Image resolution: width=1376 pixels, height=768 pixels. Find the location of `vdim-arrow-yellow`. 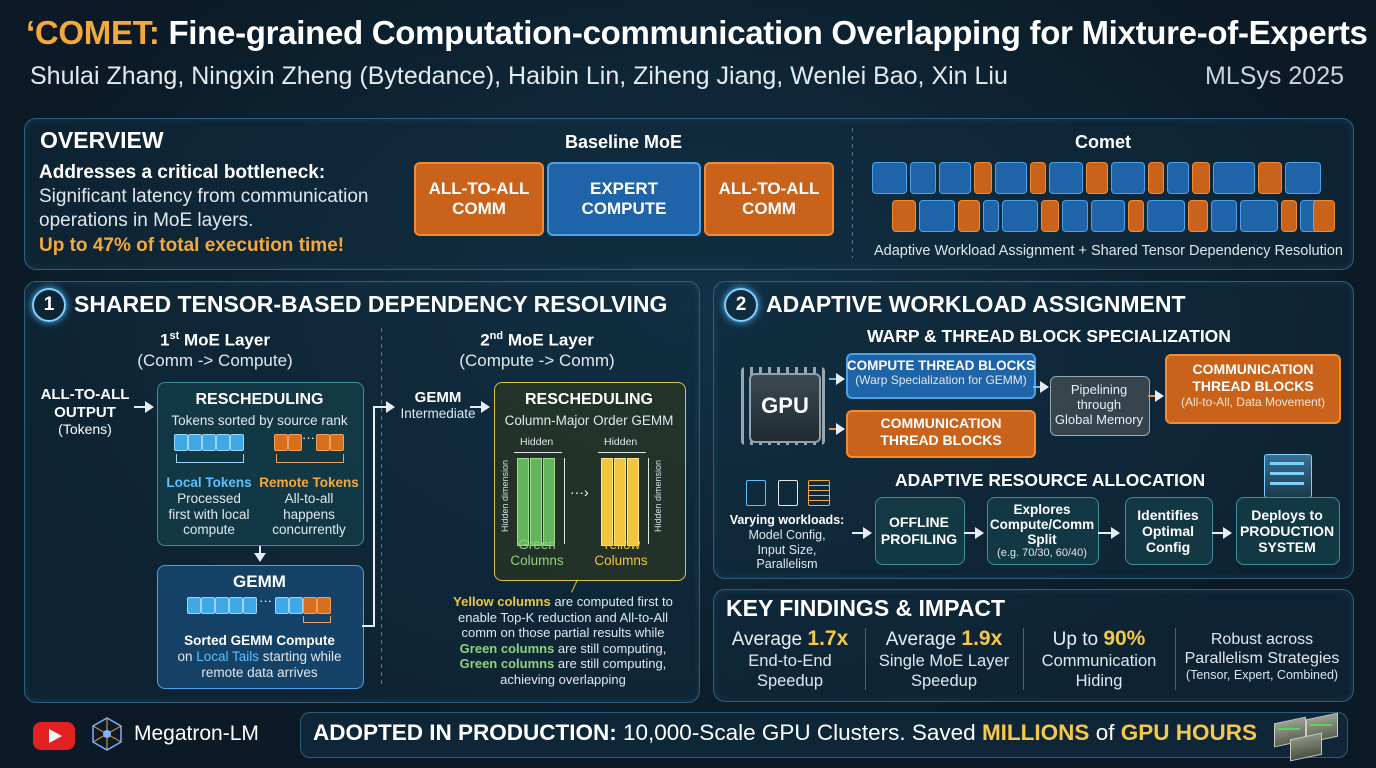

vdim-arrow-yellow is located at coordinates (648, 501).